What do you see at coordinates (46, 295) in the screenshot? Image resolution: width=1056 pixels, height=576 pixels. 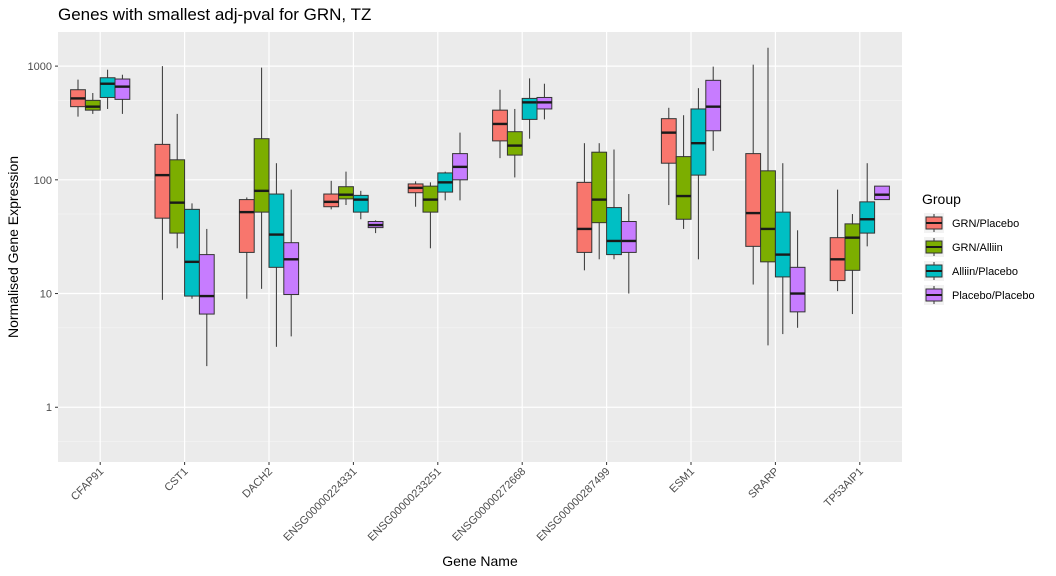 I see `y-tick-label: 10` at bounding box center [46, 295].